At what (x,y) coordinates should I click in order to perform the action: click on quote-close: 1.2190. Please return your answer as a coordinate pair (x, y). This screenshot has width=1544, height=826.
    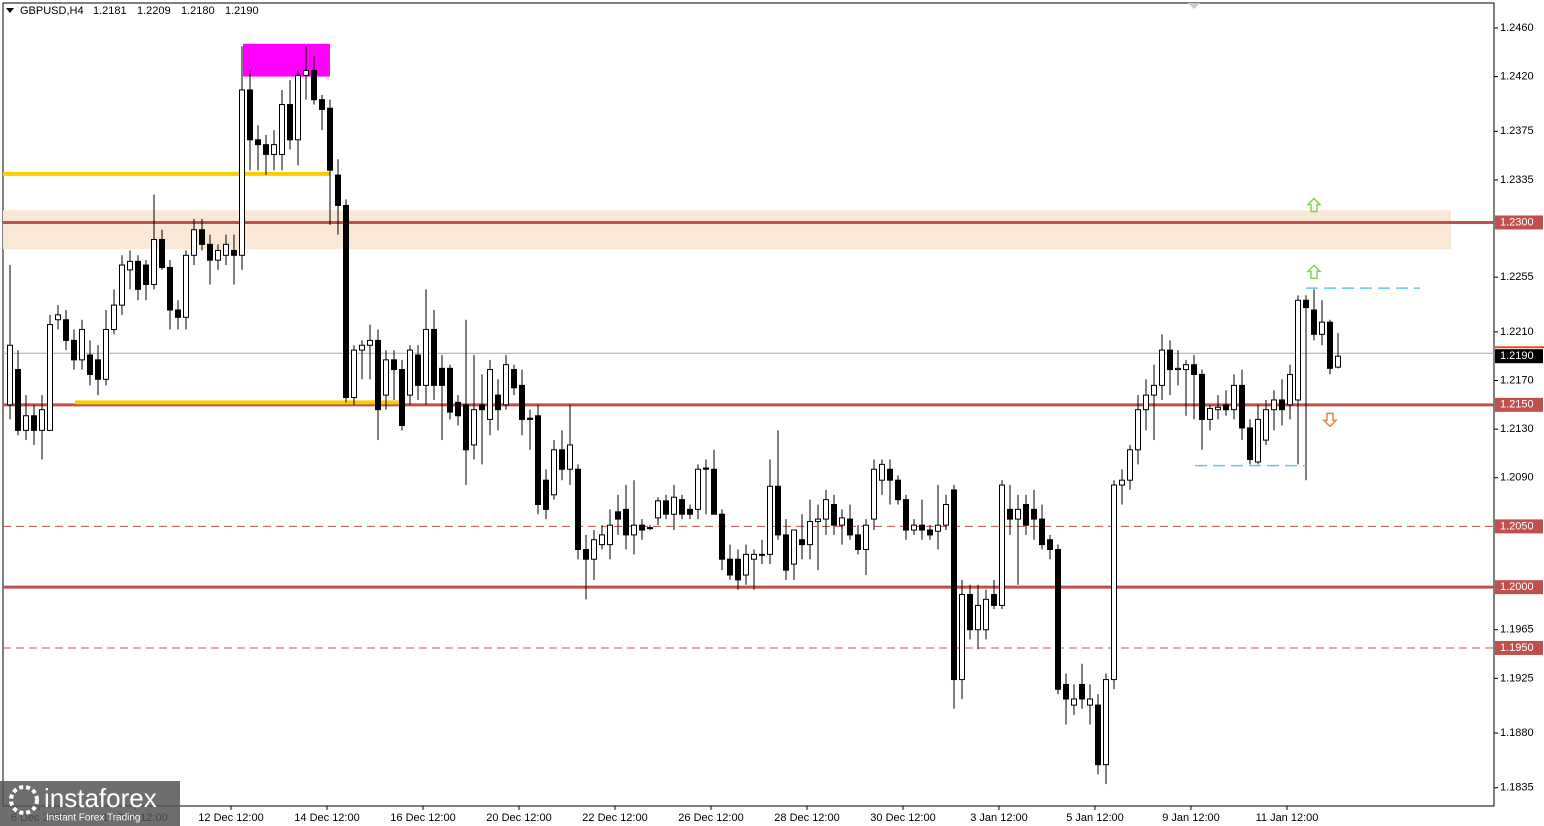
    Looking at the image, I should click on (242, 11).